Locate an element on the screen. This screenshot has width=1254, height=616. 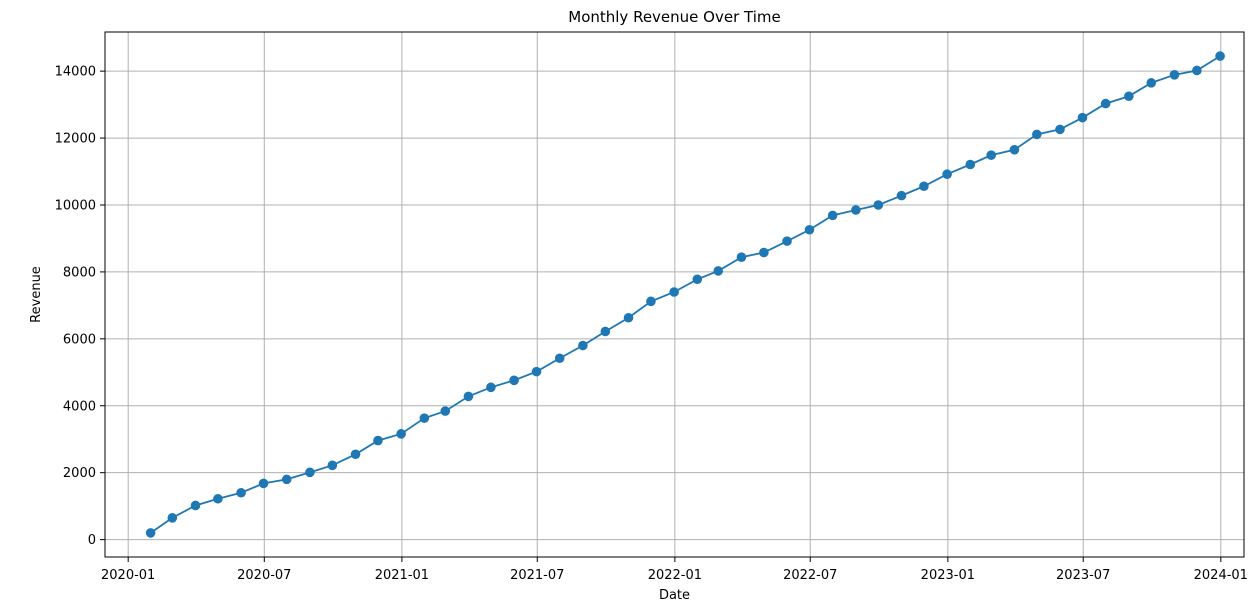
x-tick-label: 2022-07 is located at coordinates (810, 575).